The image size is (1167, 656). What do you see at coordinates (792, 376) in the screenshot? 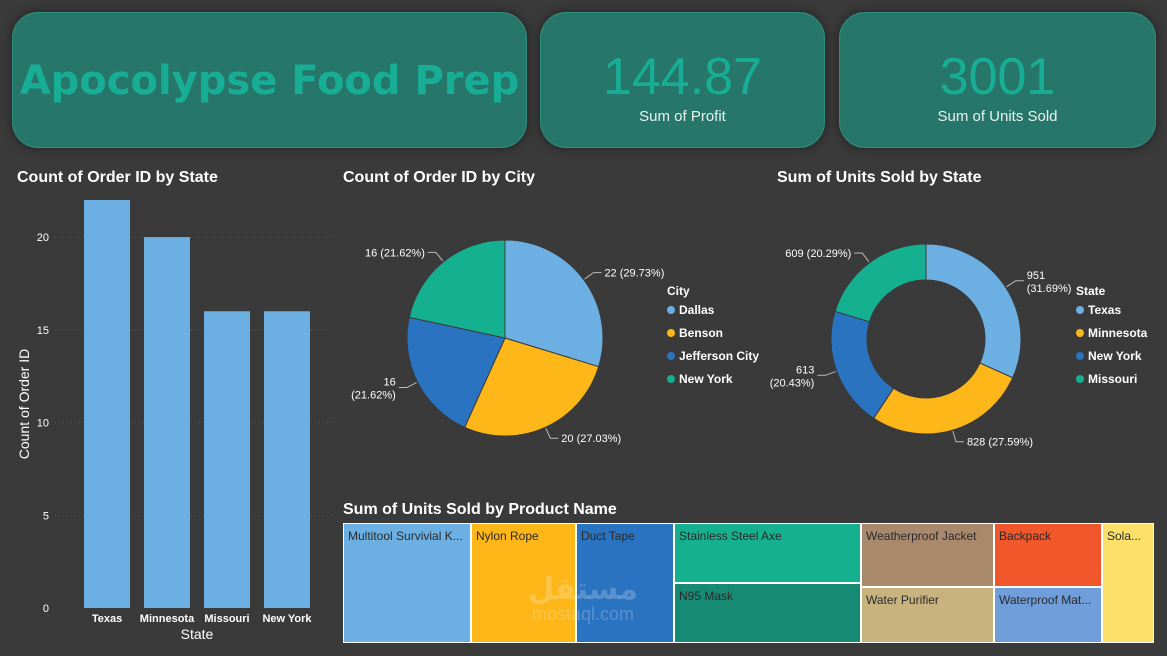
I see `data-label: 613 (20.43%)` at bounding box center [792, 376].